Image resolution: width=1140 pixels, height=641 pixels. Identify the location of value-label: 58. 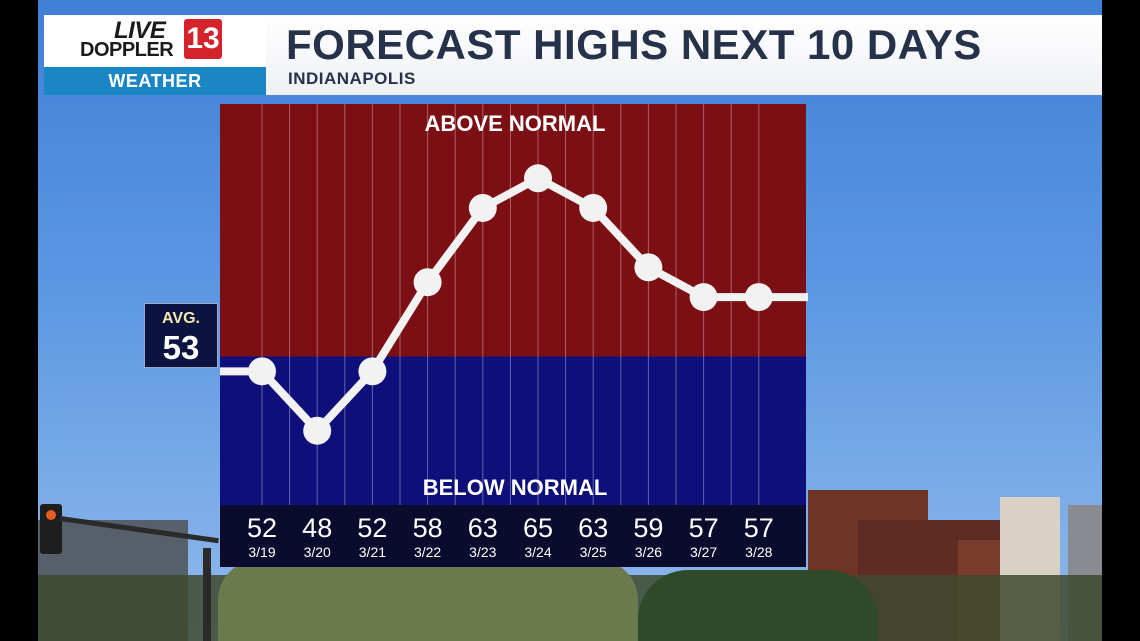
(428, 528).